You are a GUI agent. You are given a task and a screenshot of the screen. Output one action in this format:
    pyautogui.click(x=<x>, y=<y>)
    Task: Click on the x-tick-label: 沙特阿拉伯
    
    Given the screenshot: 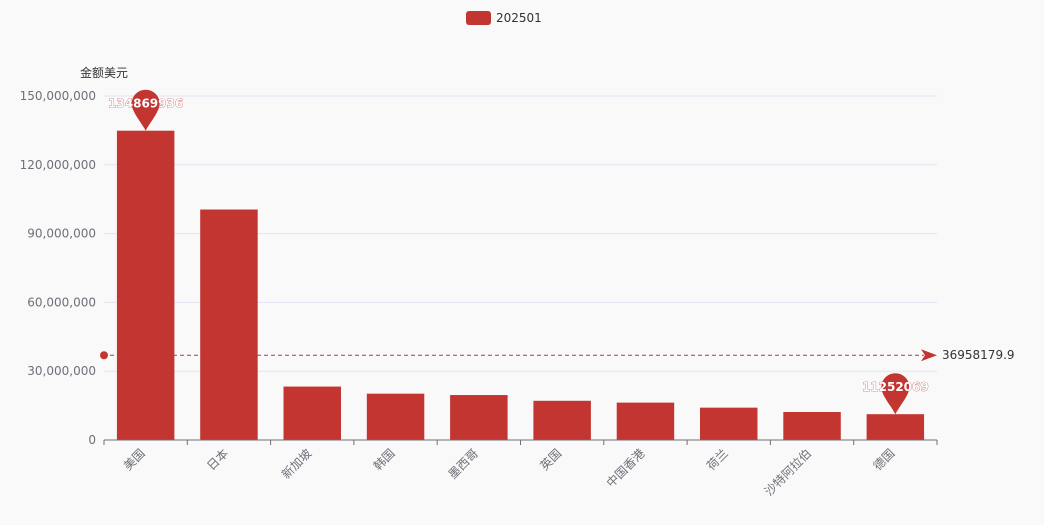 What is the action you would take?
    pyautogui.click(x=787, y=472)
    